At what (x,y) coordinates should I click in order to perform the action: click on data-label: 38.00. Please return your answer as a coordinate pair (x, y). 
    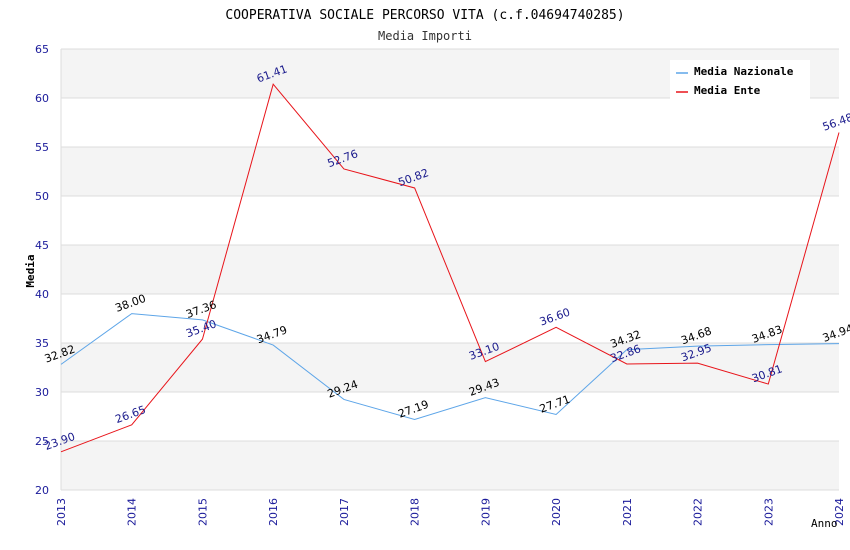
    Looking at the image, I should click on (131, 303).